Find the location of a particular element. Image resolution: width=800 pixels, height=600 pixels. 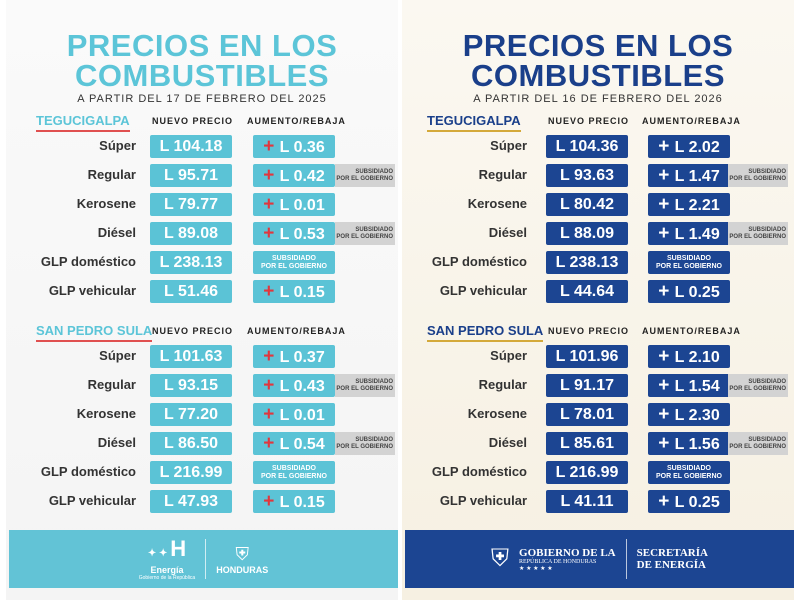

change-value: + L 0.36 is located at coordinates (294, 146).